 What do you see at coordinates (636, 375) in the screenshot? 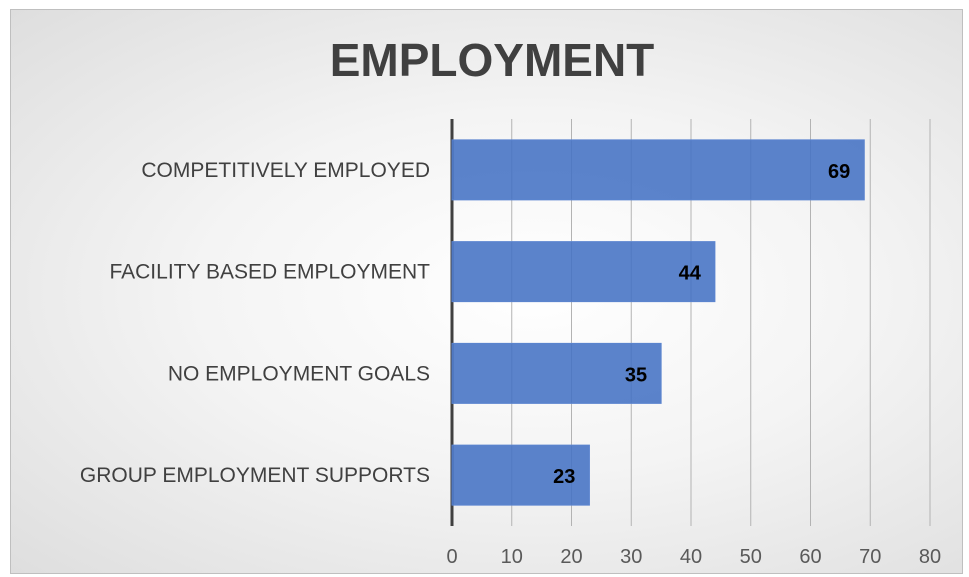
I see `data-label: 35` at bounding box center [636, 375].